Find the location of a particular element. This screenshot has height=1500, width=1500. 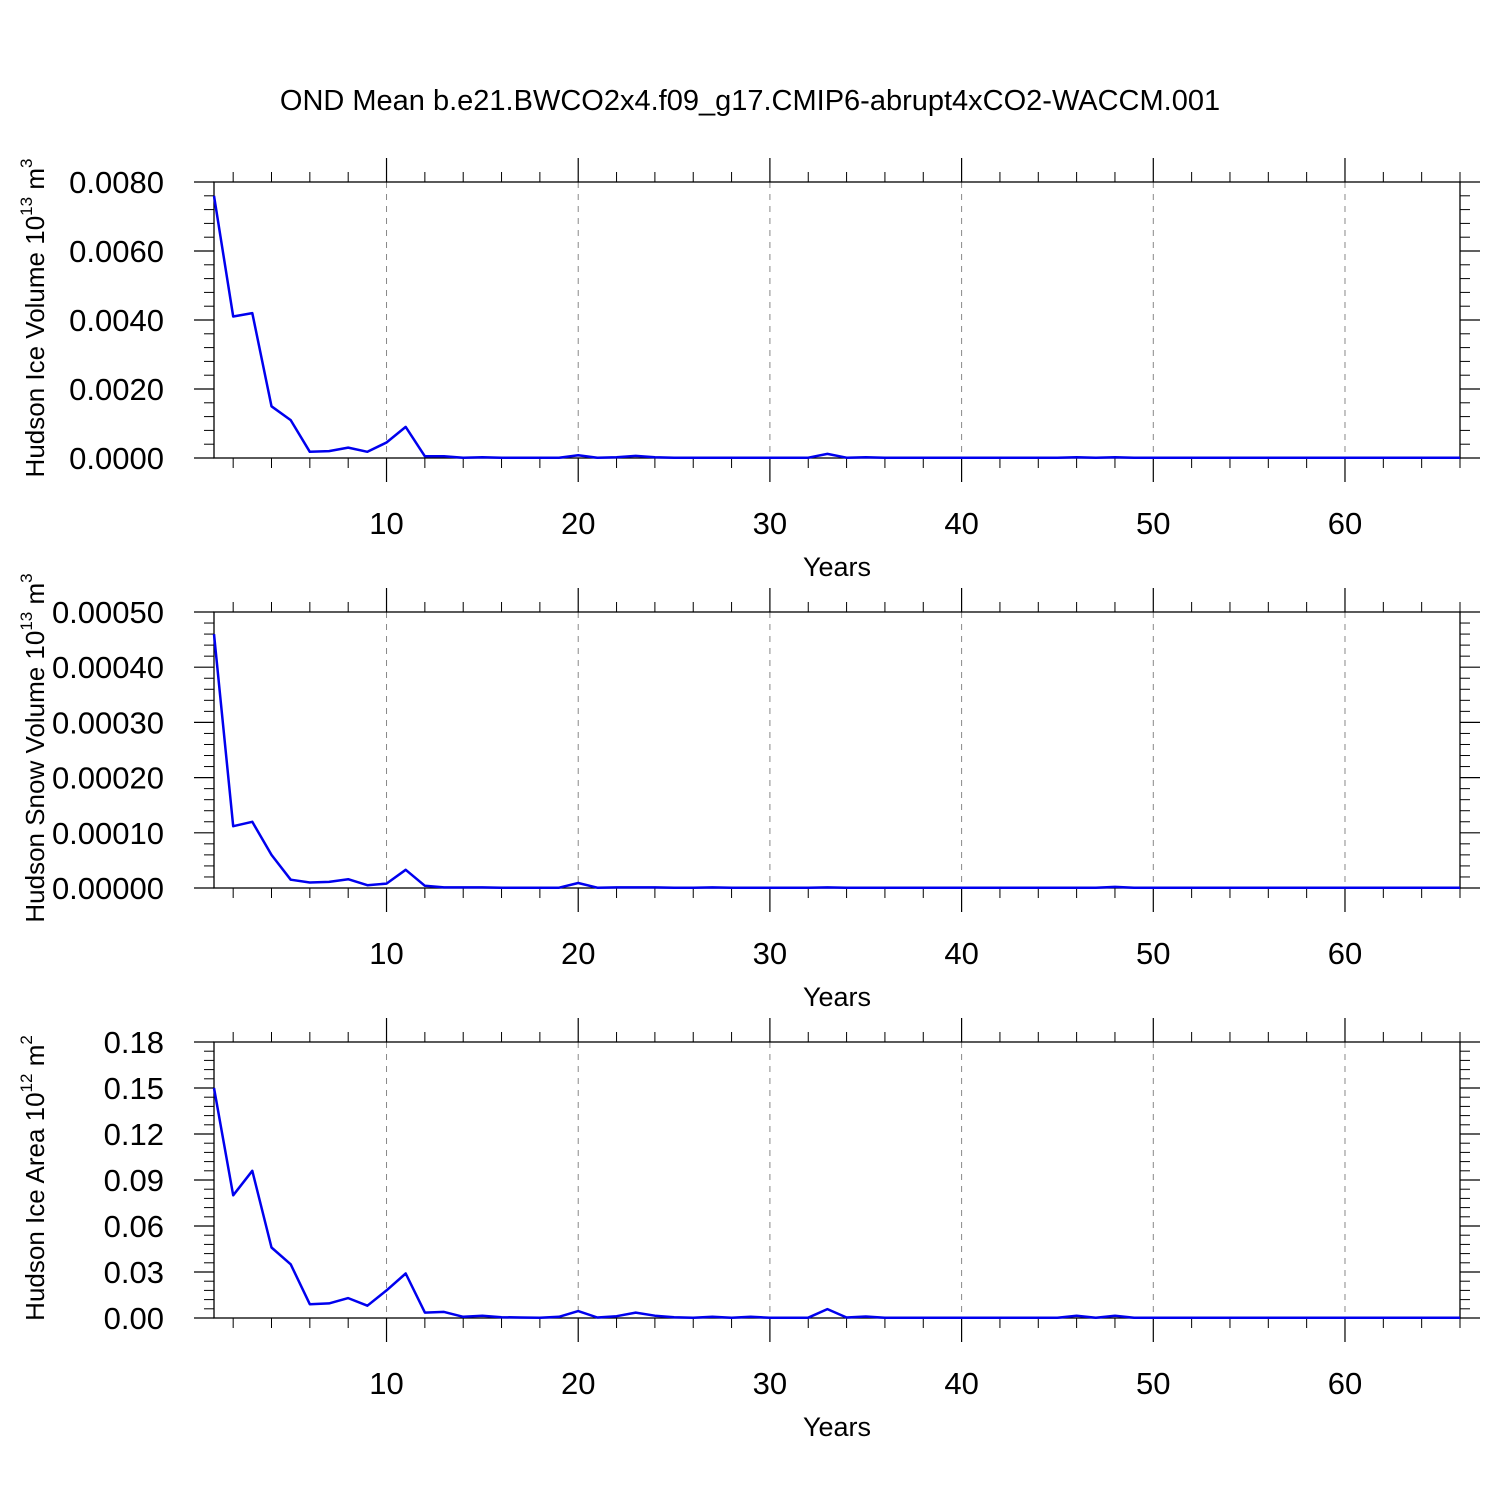

y-tick-label: 0.00040 is located at coordinates (108, 667).